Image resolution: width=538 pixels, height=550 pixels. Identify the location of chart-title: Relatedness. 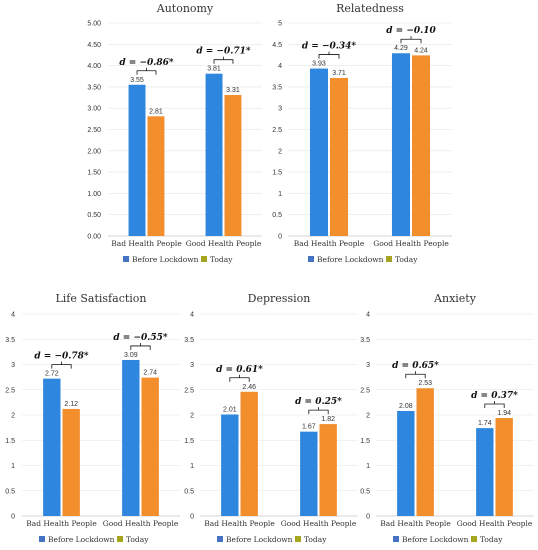
(370, 8).